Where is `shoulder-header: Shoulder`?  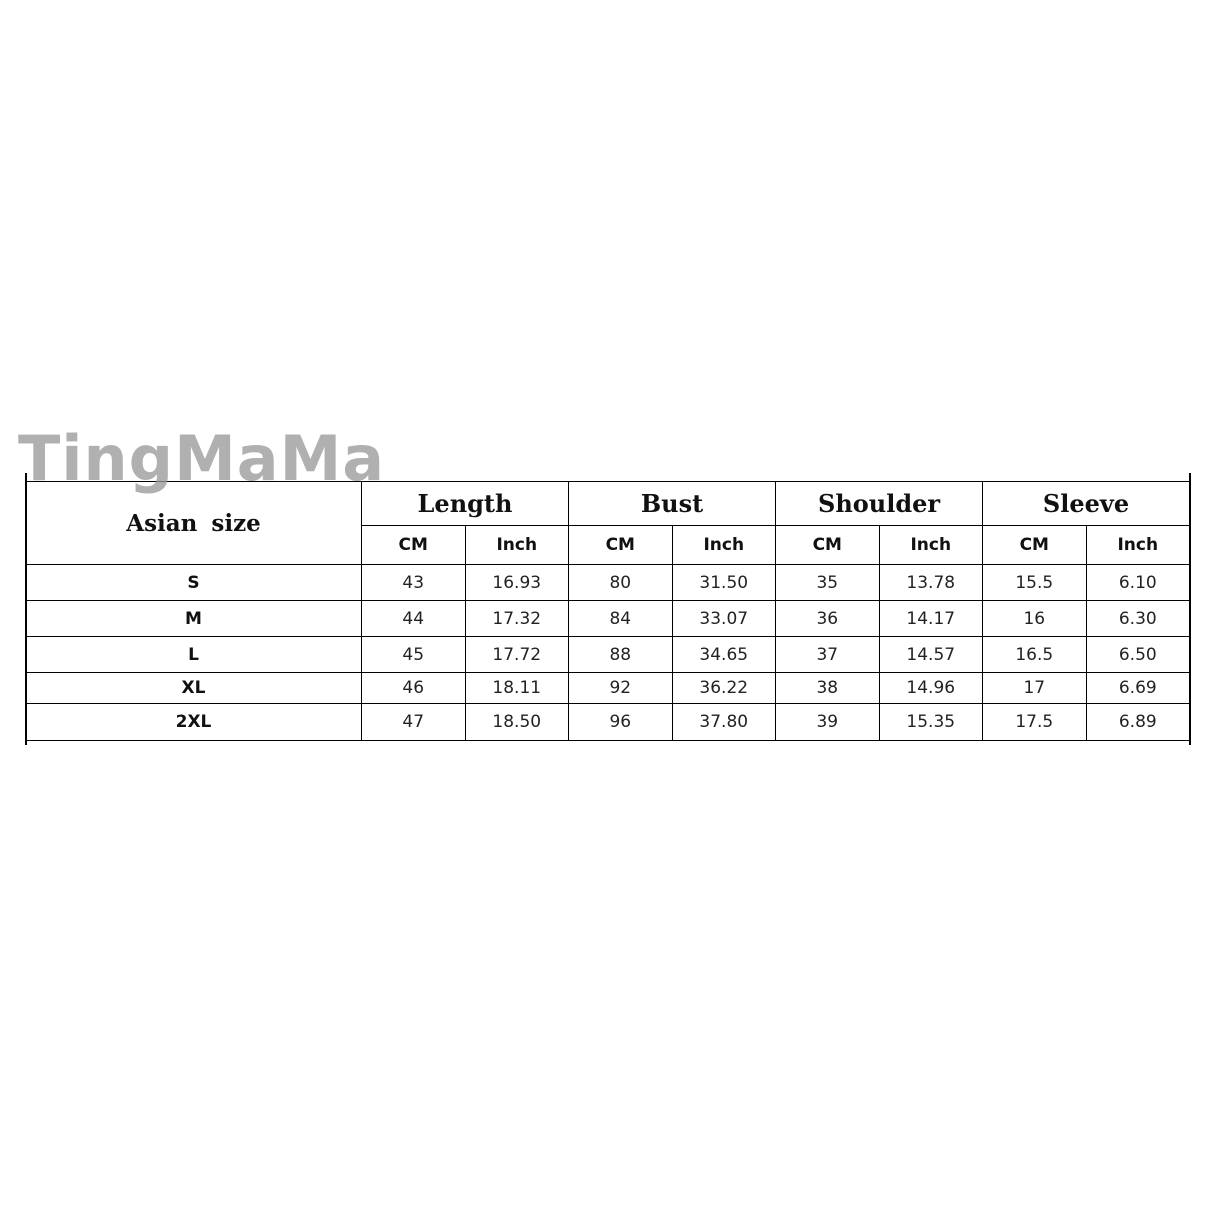
shoulder-header: Shoulder is located at coordinates (879, 503).